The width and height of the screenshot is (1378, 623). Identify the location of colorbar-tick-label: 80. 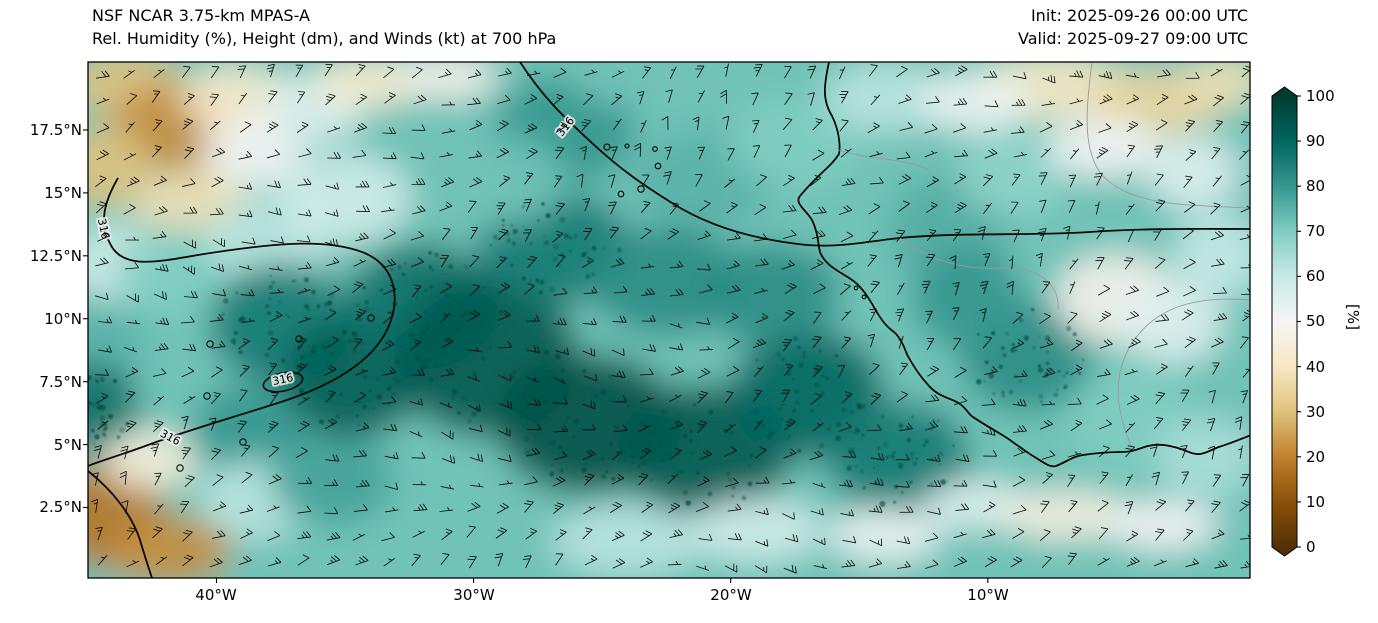
(1316, 186).